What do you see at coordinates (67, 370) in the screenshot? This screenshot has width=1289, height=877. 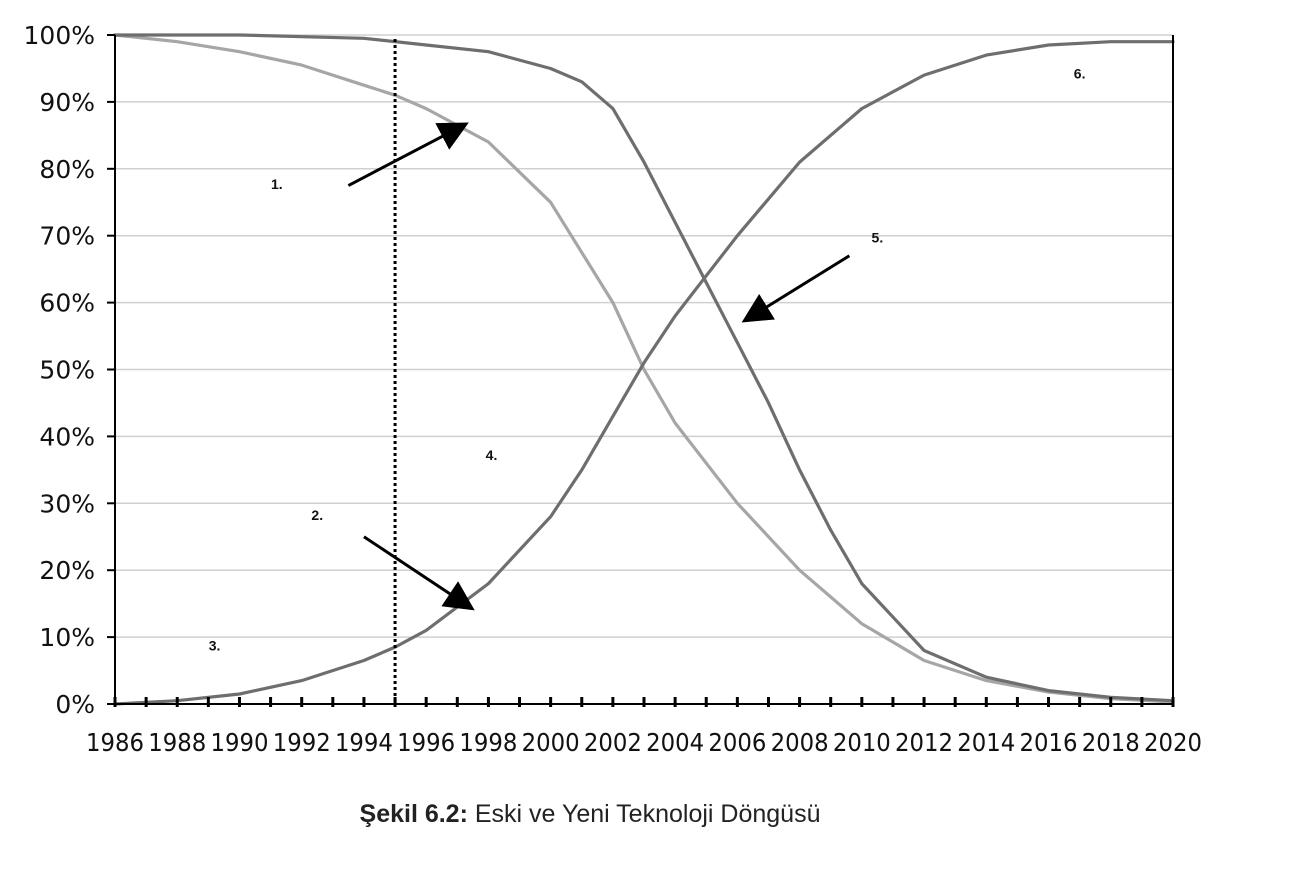 I see `y-tick-label: 50%` at bounding box center [67, 370].